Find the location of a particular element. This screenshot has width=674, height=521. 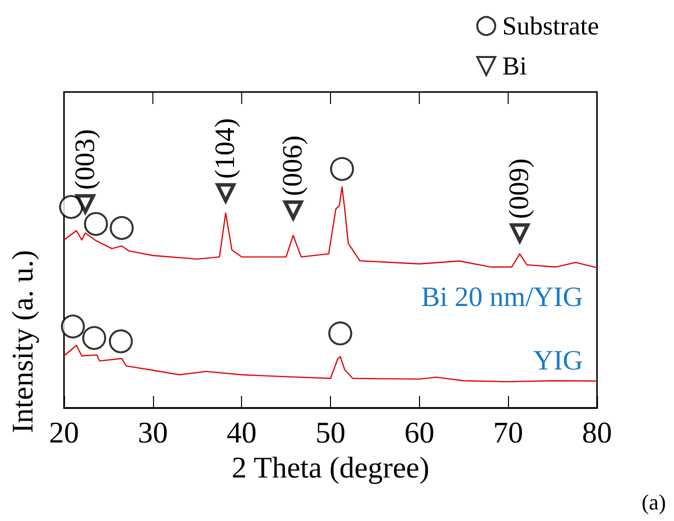

annotation: (003) is located at coordinates (85, 159).